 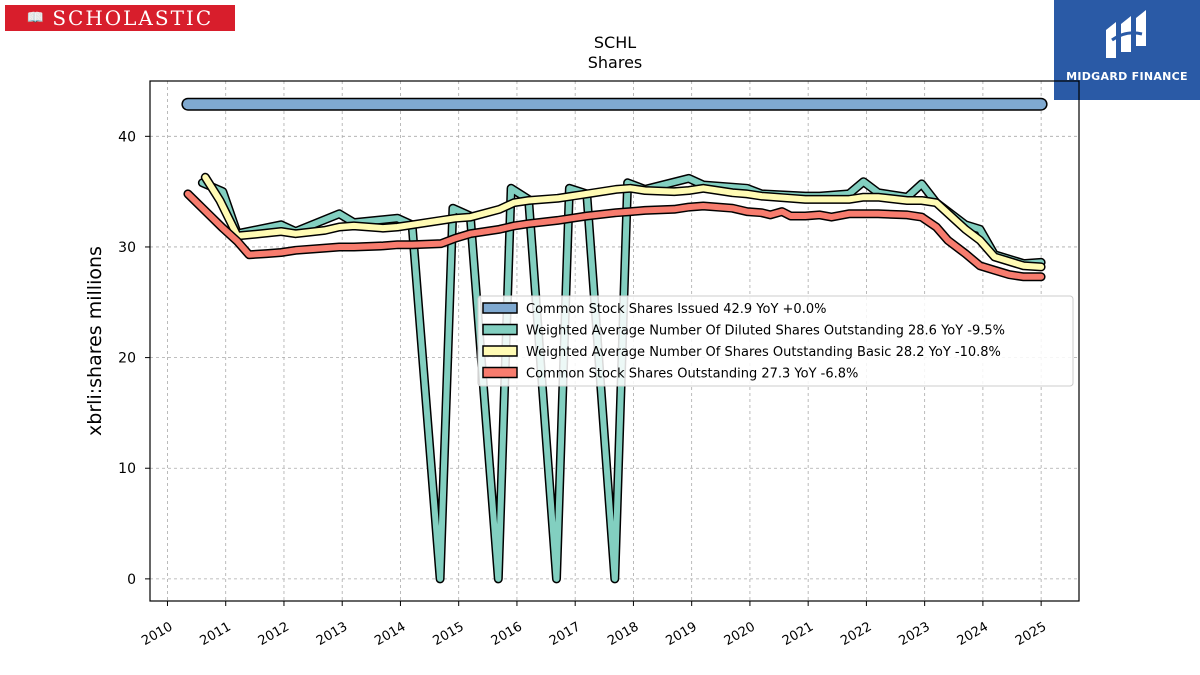 I want to click on x-tick-label: 2014, so click(x=390, y=634).